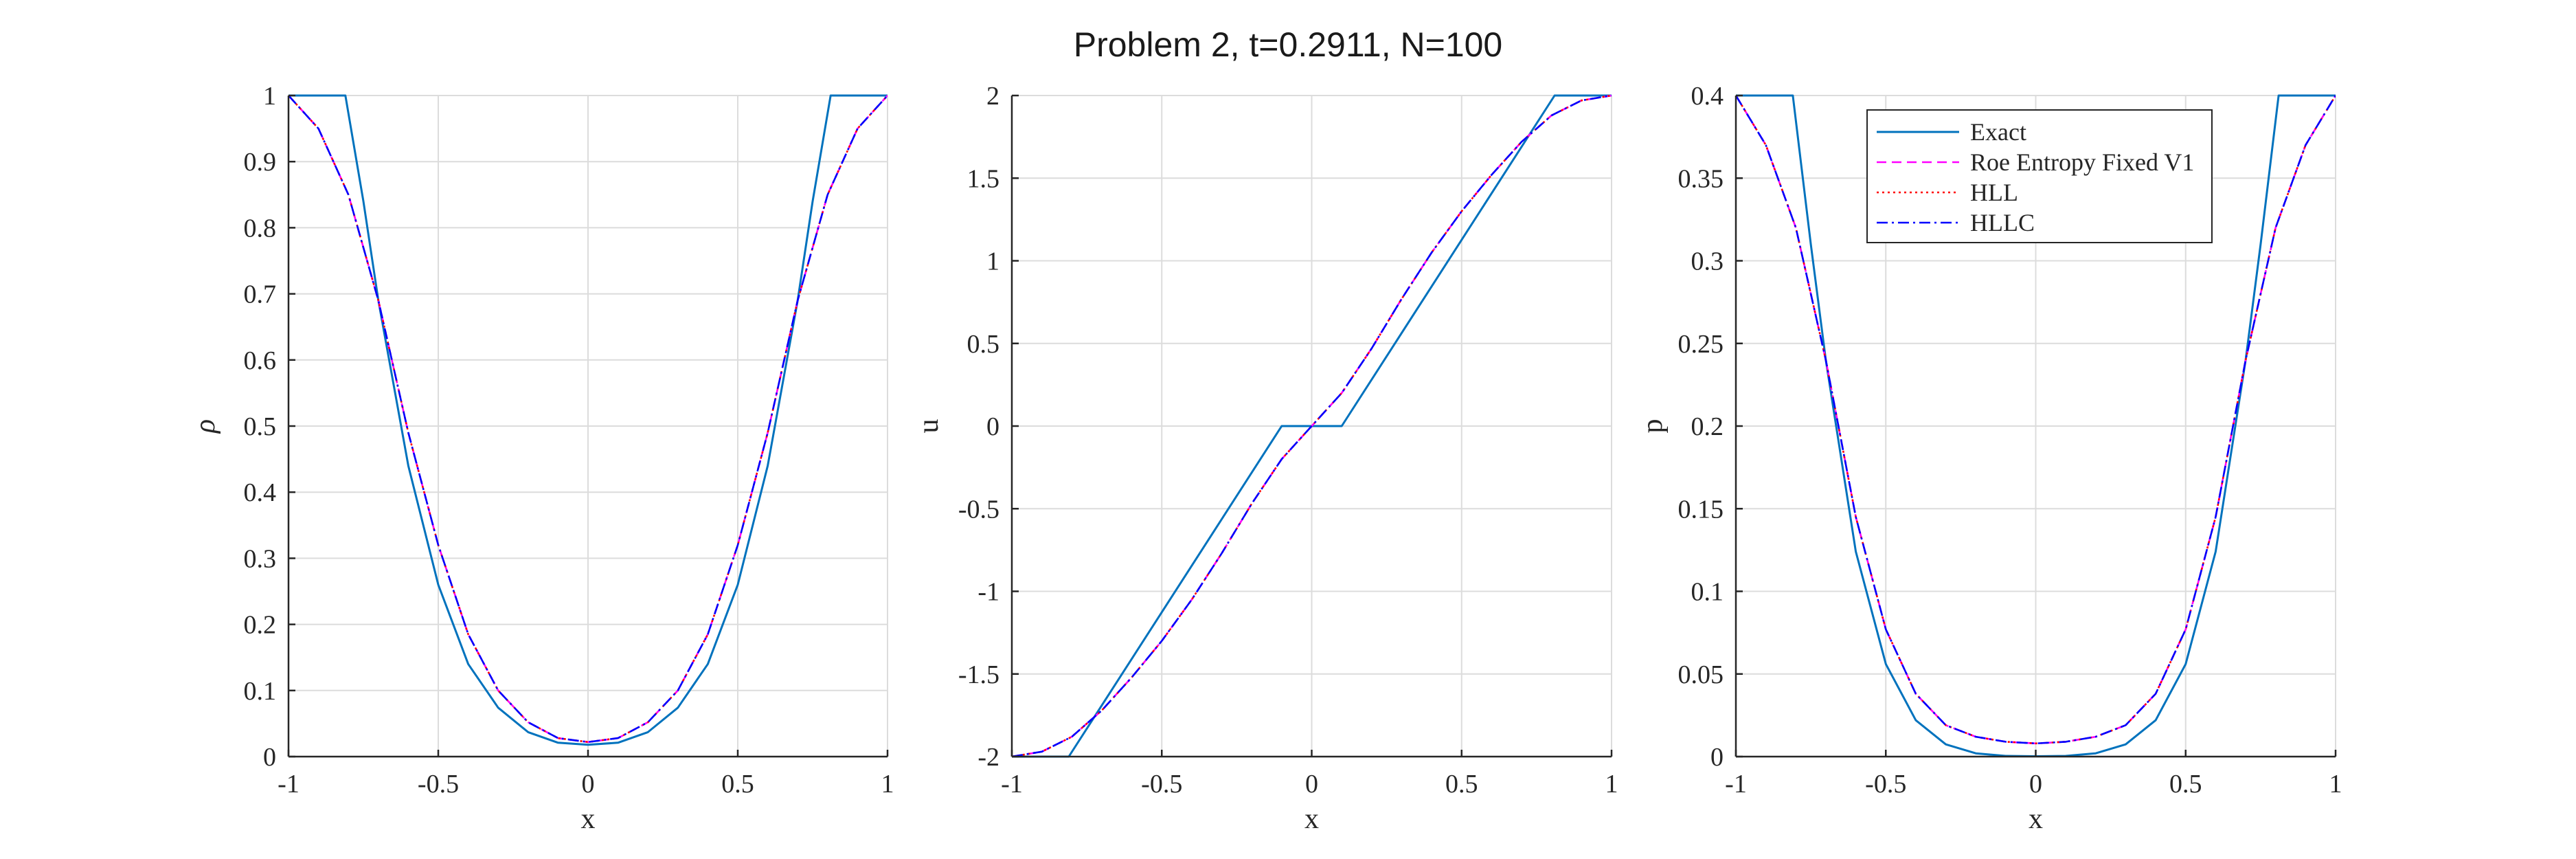  What do you see at coordinates (1701, 509) in the screenshot?
I see `y-tick-label: 0.15` at bounding box center [1701, 509].